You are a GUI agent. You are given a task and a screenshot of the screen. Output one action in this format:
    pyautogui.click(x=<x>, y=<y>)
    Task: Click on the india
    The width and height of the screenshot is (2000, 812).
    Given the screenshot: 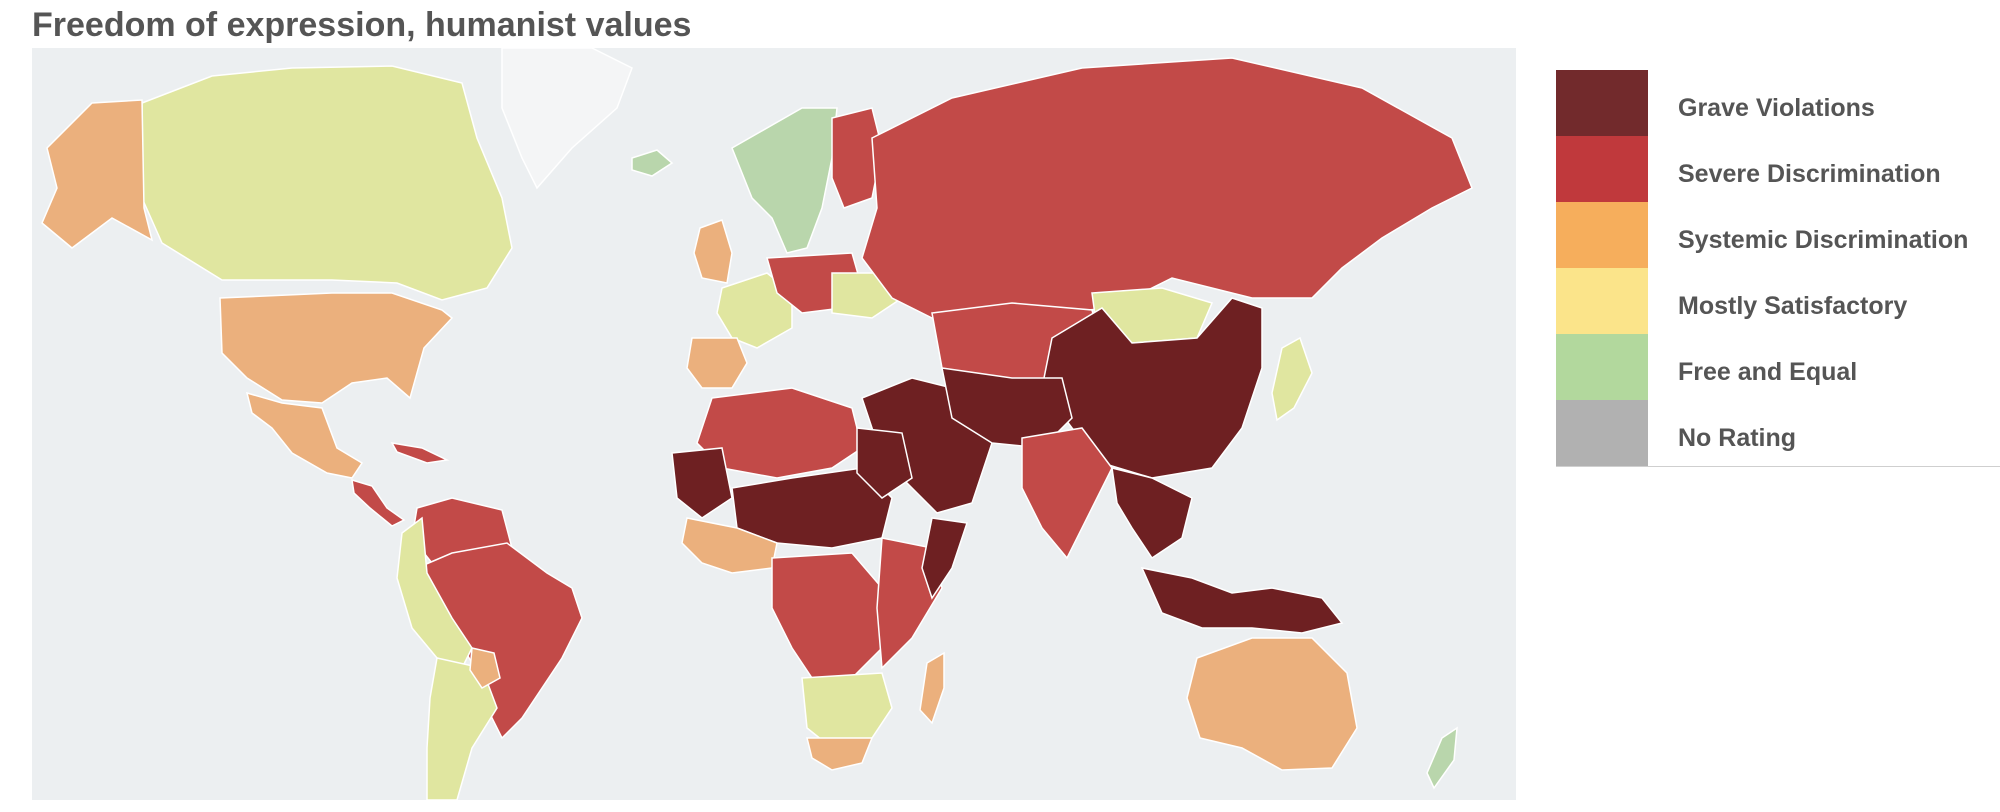 What is the action you would take?
    pyautogui.click(x=1067, y=493)
    